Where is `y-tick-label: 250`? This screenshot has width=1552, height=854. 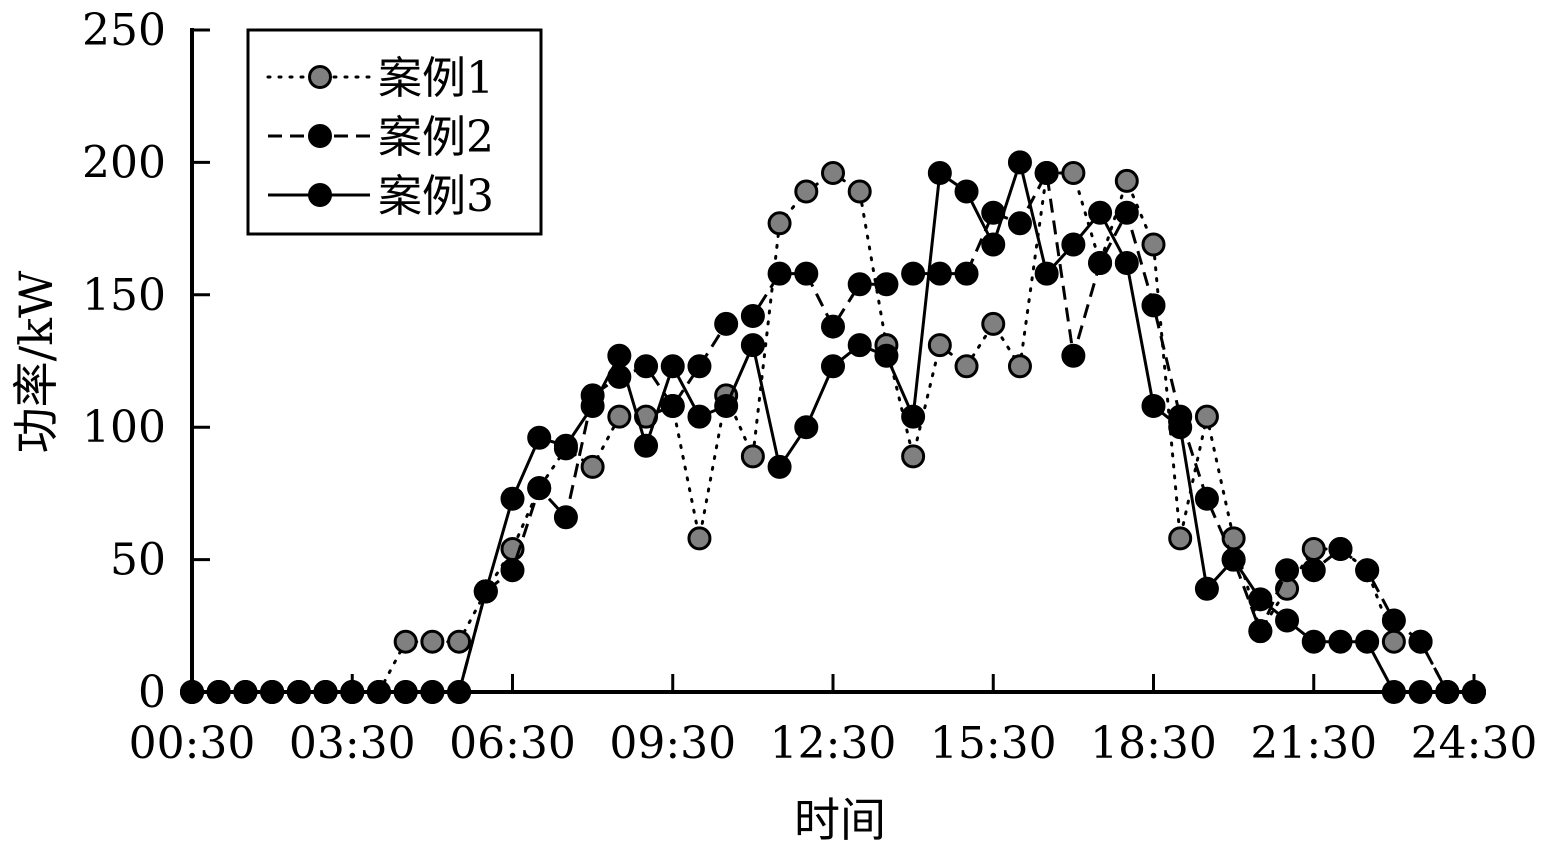
y-tick-label: 250 is located at coordinates (124, 30).